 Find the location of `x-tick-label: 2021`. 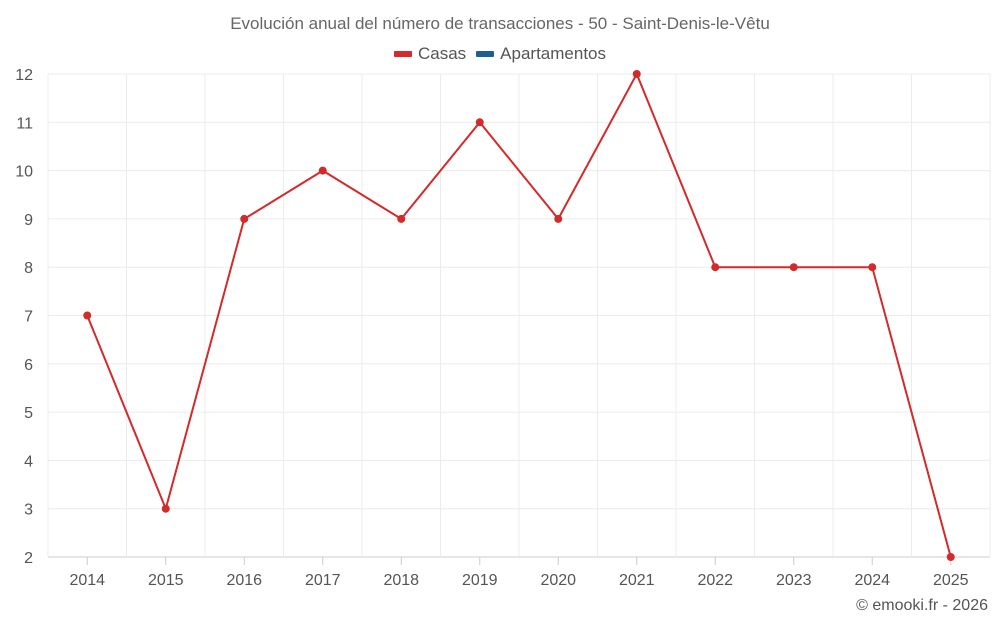

x-tick-label: 2021 is located at coordinates (637, 580).